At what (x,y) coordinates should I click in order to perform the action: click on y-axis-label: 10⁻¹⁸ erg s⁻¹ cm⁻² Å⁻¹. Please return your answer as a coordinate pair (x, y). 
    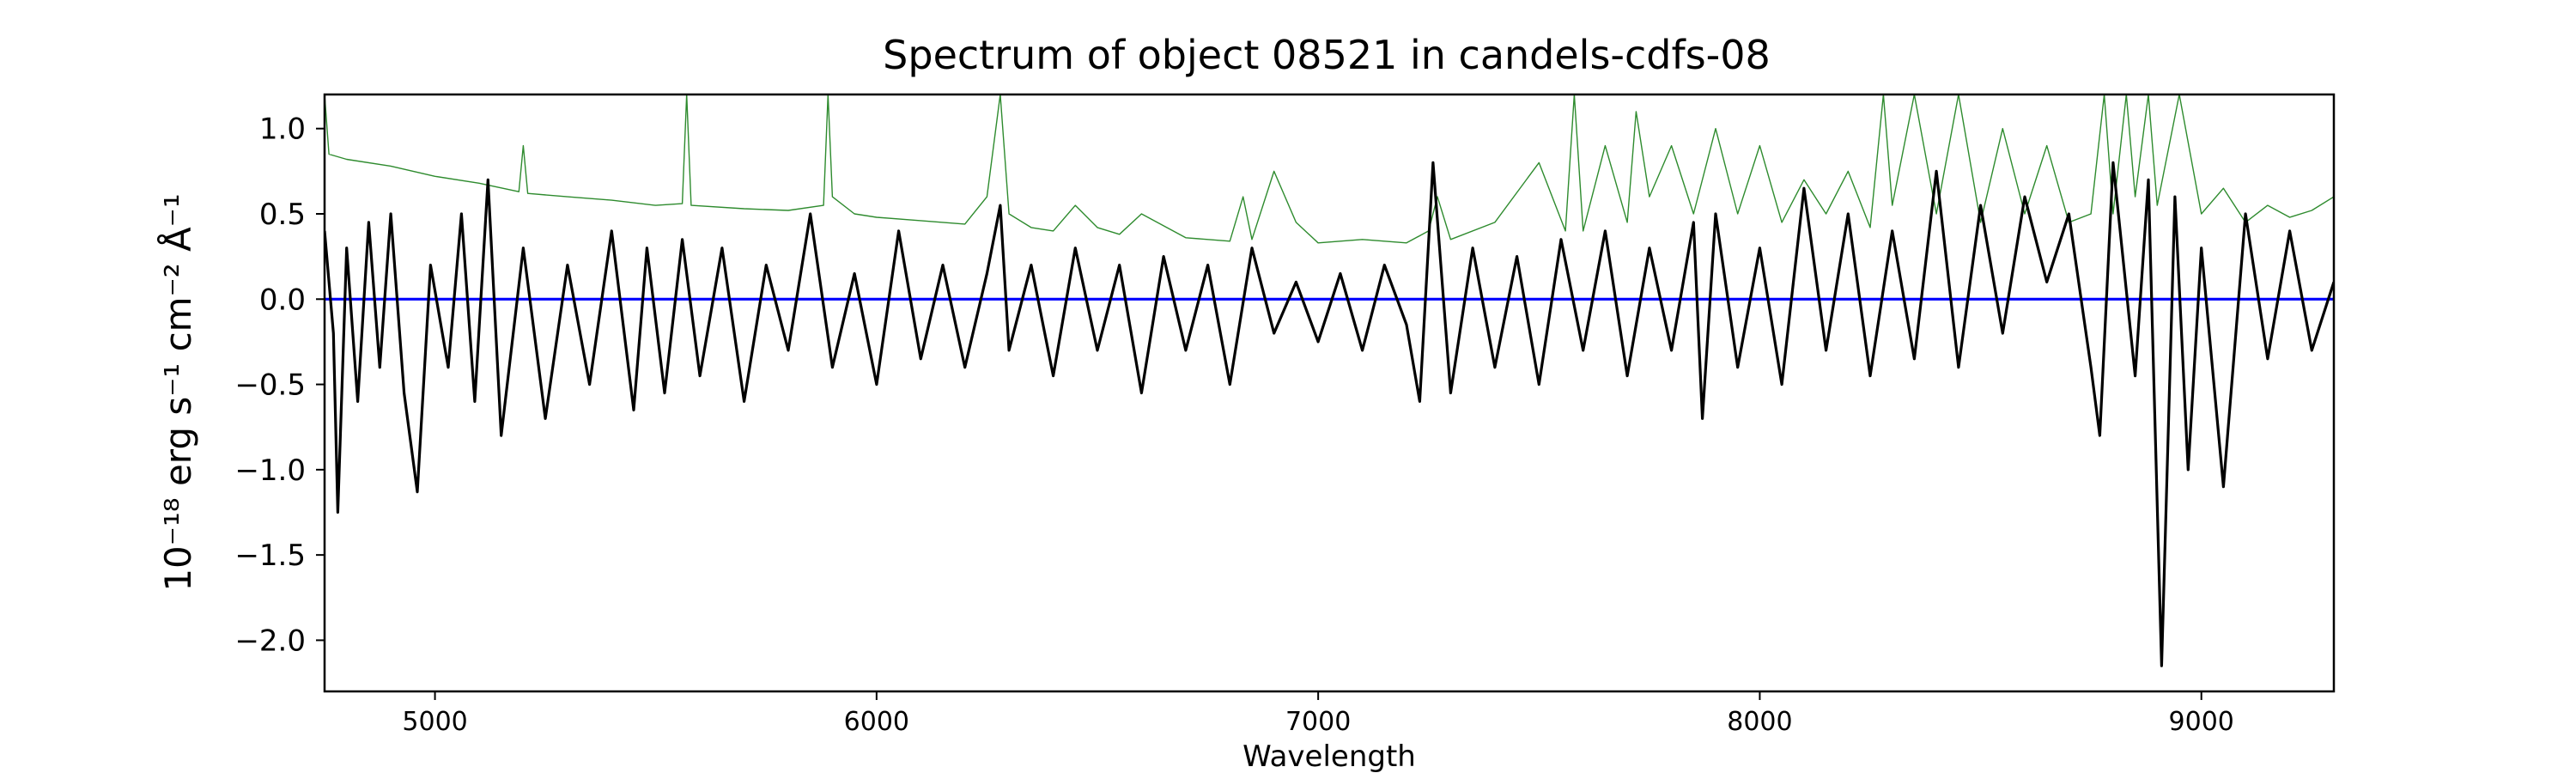
    Looking at the image, I should click on (177, 392).